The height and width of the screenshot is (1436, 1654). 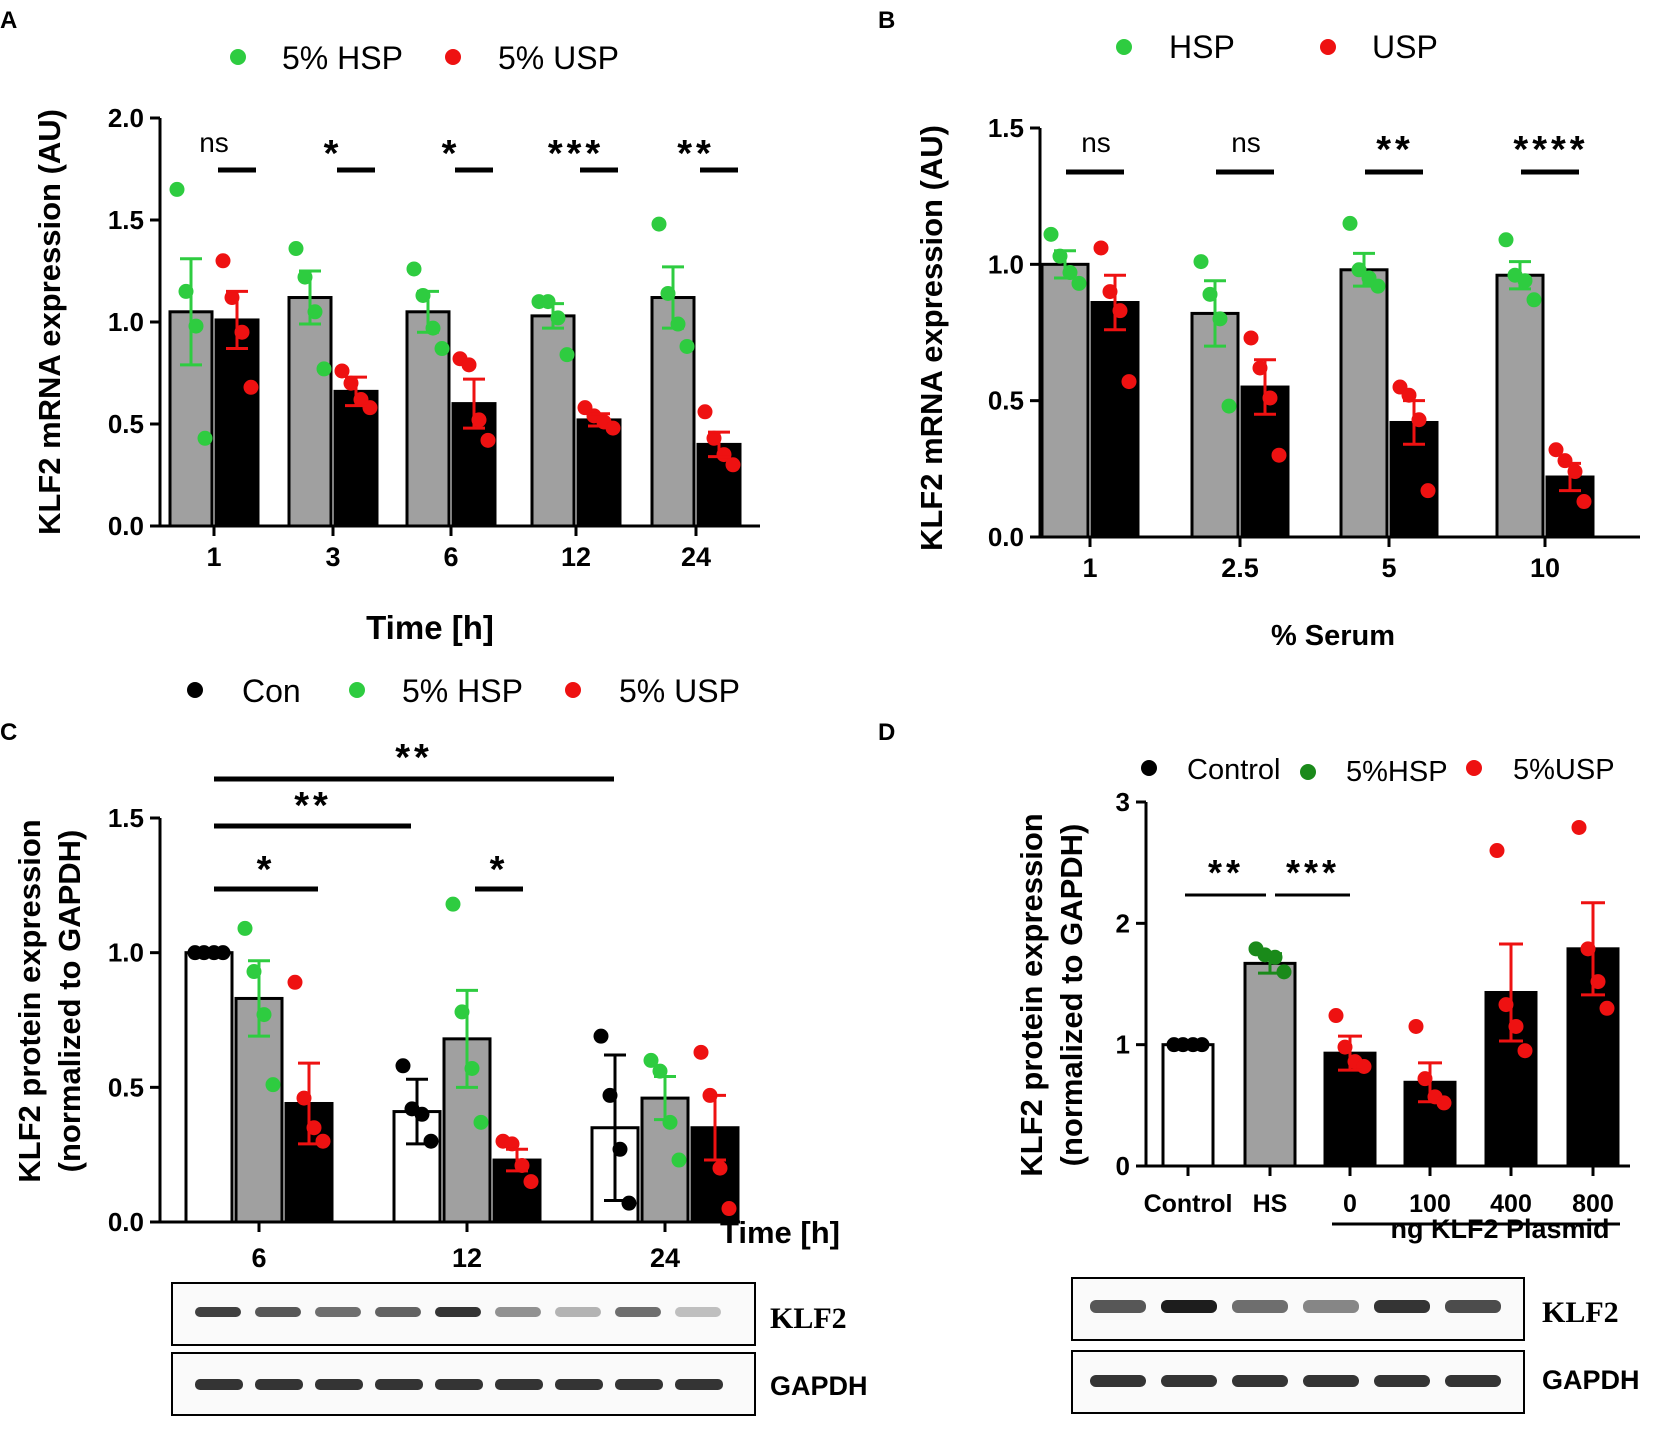 I want to click on panel-label-a: A, so click(x=8, y=20).